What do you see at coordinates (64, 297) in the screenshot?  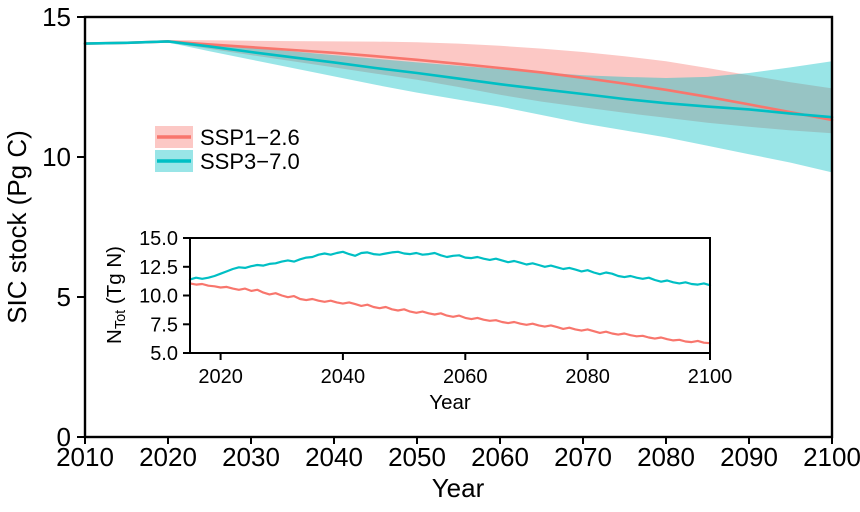 I see `main-y-tick-label: 5` at bounding box center [64, 297].